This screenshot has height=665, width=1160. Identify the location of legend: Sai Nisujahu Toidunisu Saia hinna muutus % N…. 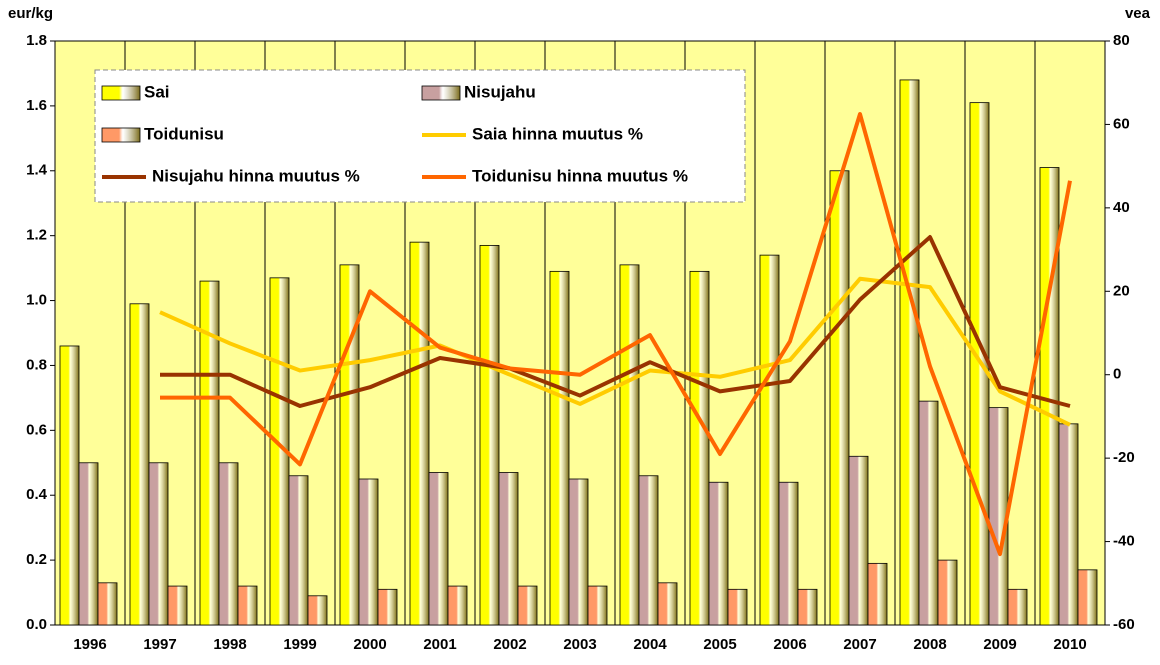
(420, 136).